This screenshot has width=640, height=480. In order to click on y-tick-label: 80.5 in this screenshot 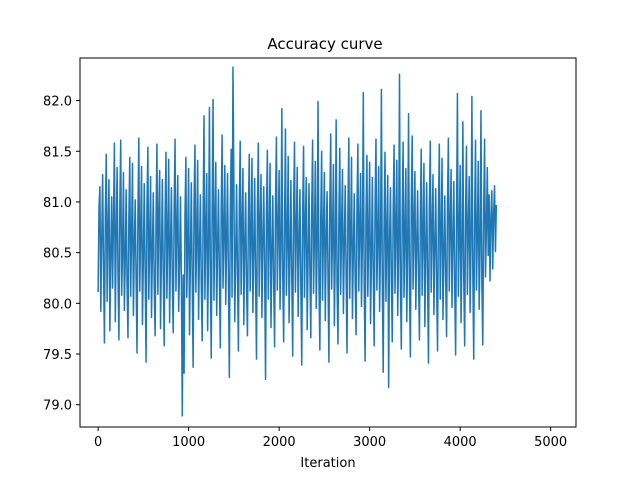, I will do `click(57, 254)`.